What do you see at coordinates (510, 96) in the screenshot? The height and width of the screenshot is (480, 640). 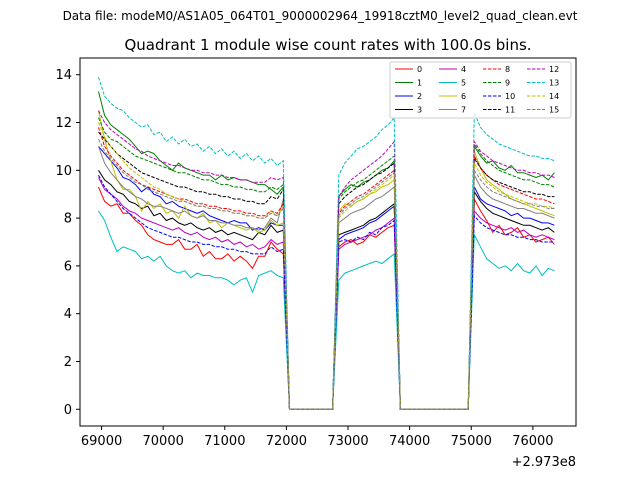 I see `legend-label-10: 10` at bounding box center [510, 96].